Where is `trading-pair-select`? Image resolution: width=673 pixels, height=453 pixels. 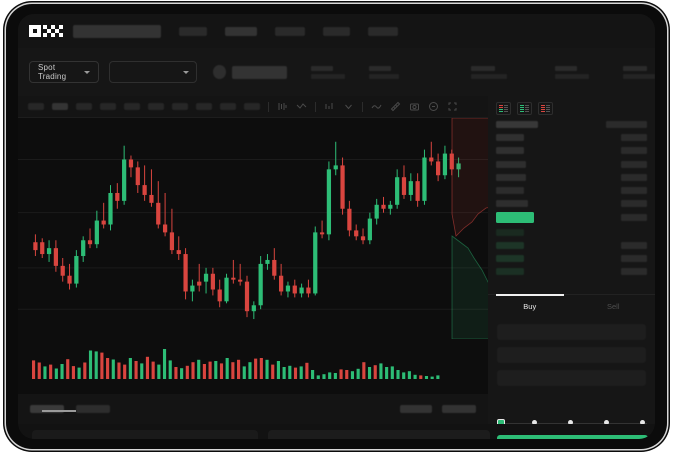 trading-pair-select is located at coordinates (153, 72).